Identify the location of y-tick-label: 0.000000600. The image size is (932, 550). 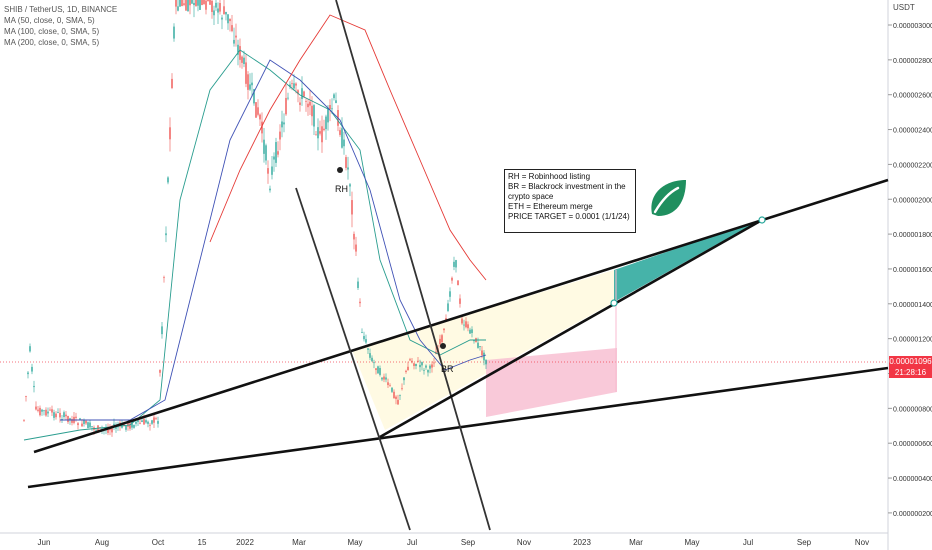
(912, 444).